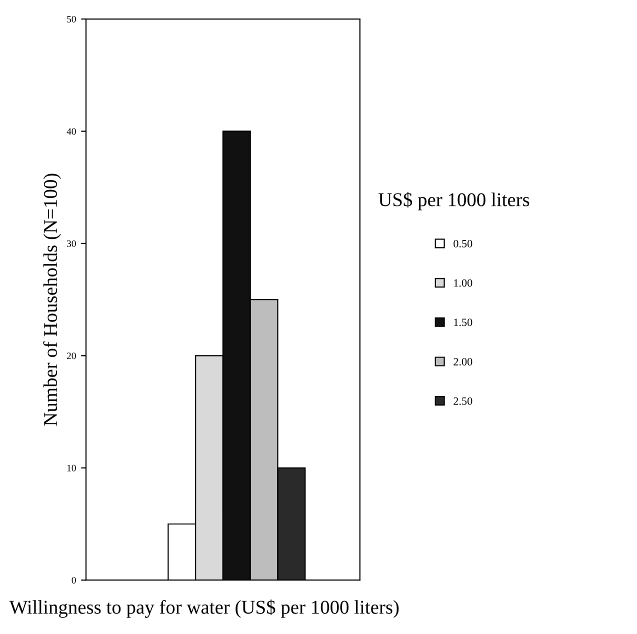 The width and height of the screenshot is (637, 634). Describe the element at coordinates (74, 580) in the screenshot. I see `y-tick-label: 0` at that location.